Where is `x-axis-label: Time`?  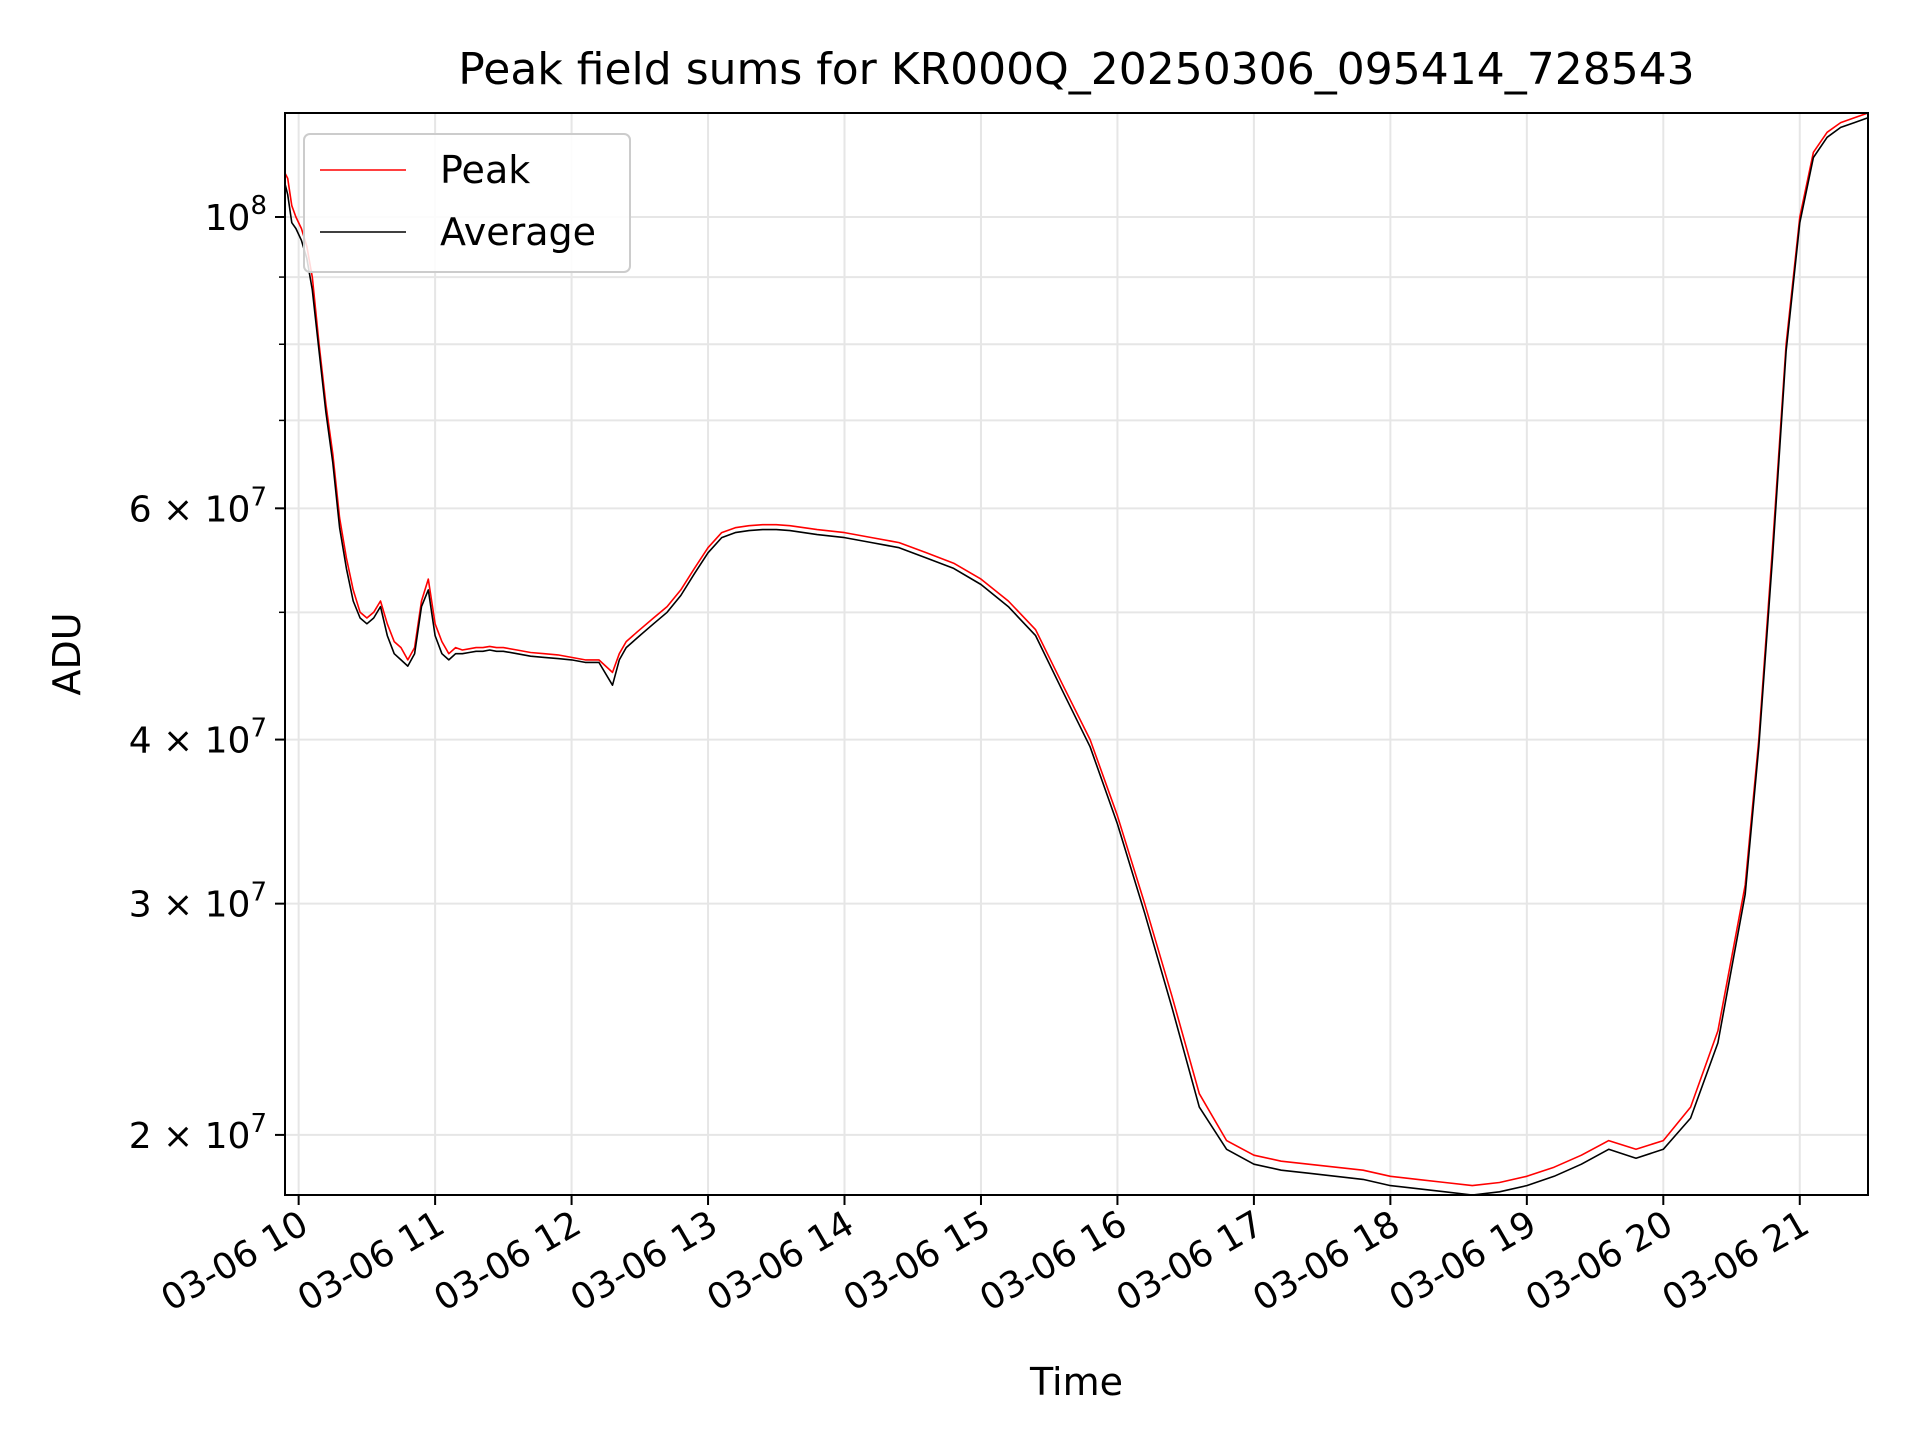 x-axis-label: Time is located at coordinates (1076, 1382).